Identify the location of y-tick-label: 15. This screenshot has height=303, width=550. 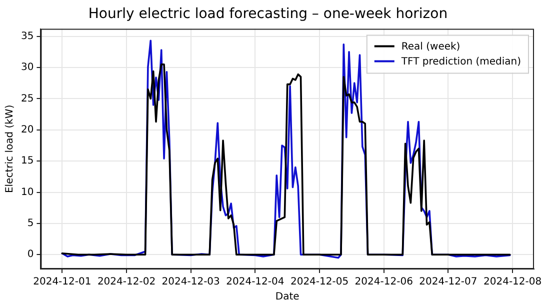
(27, 161).